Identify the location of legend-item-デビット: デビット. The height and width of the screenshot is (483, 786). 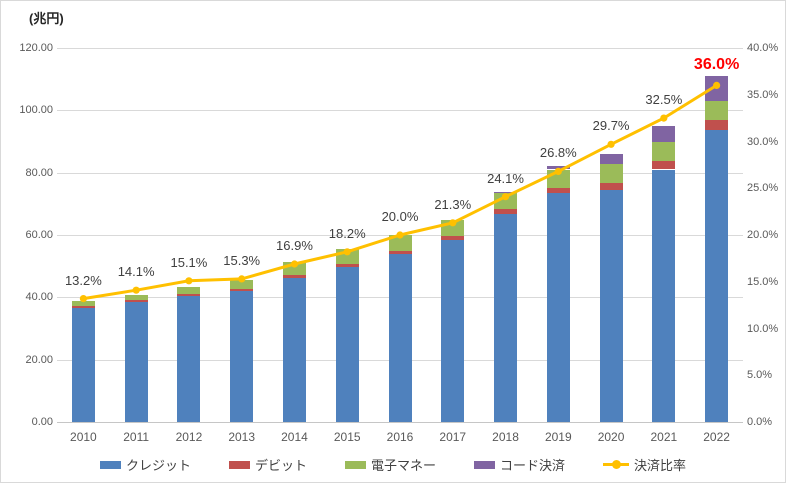
(267, 464).